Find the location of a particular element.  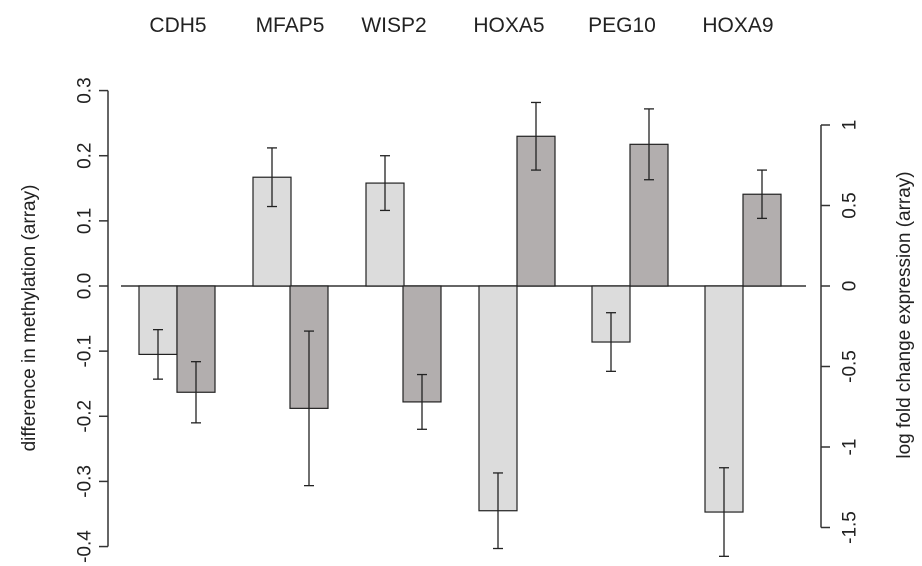

error-bar-left-hoxa5 is located at coordinates (498, 511).